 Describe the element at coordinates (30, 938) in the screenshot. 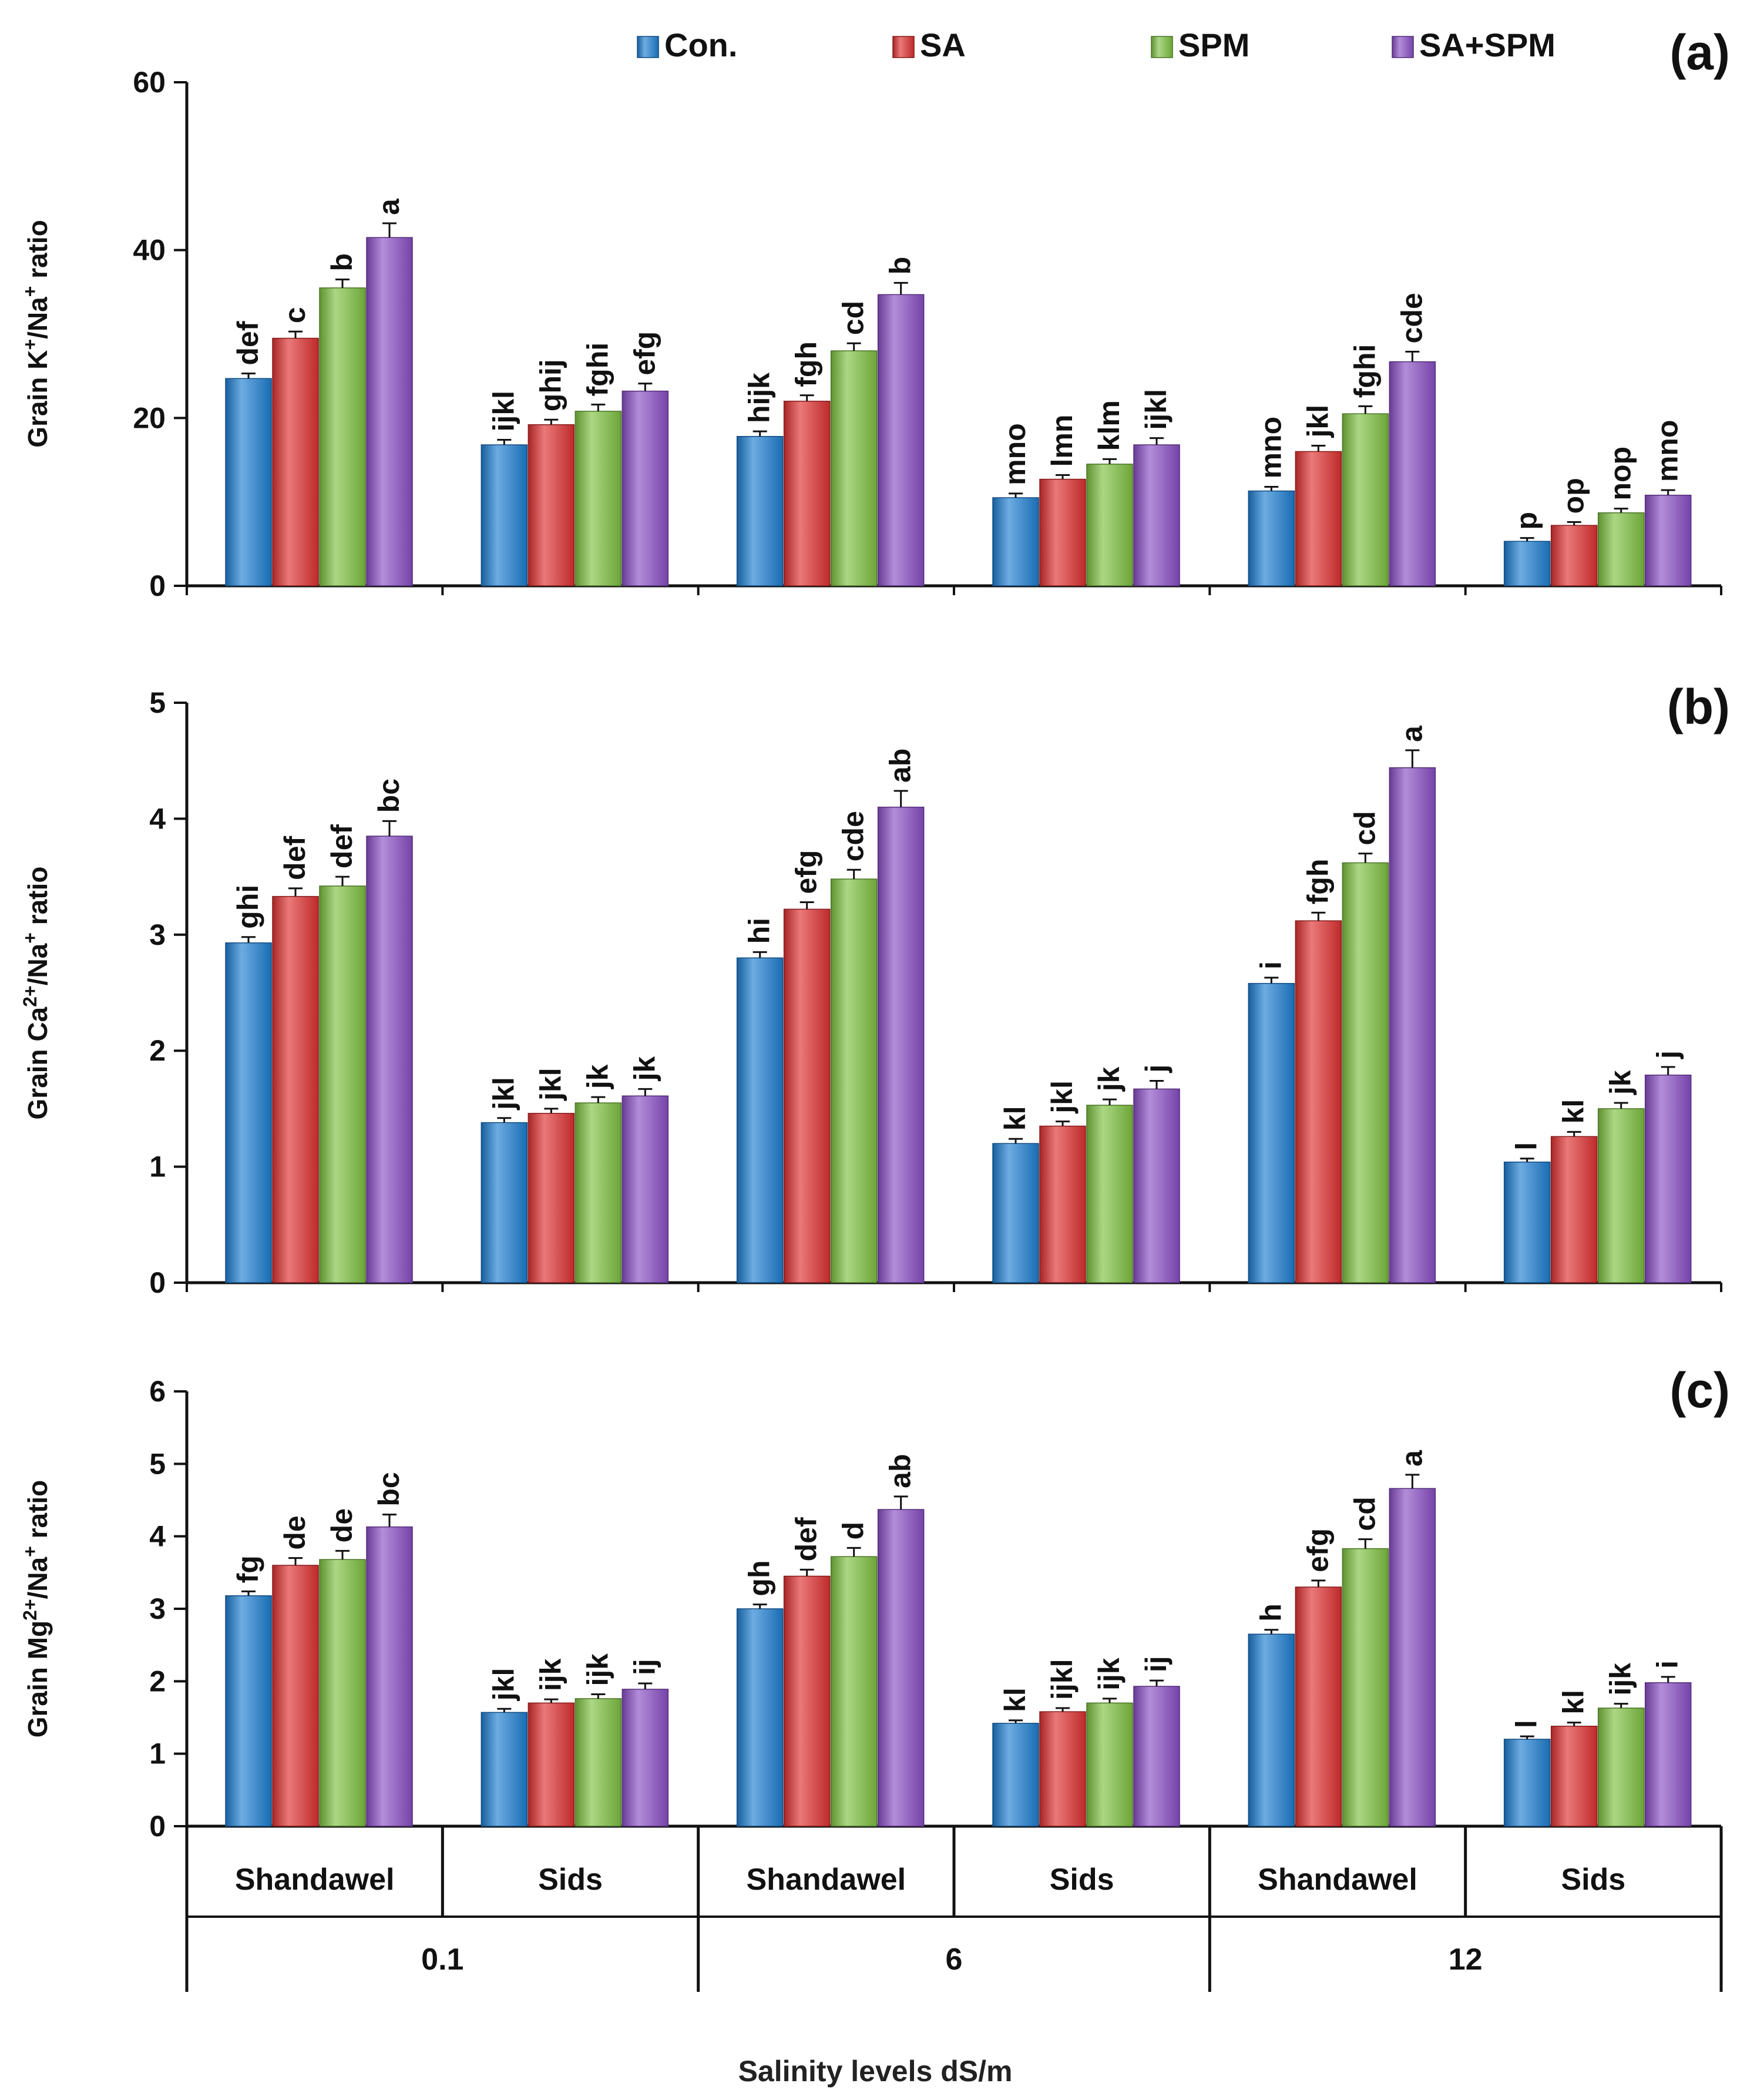

I see `y-axis-label-part: +` at that location.